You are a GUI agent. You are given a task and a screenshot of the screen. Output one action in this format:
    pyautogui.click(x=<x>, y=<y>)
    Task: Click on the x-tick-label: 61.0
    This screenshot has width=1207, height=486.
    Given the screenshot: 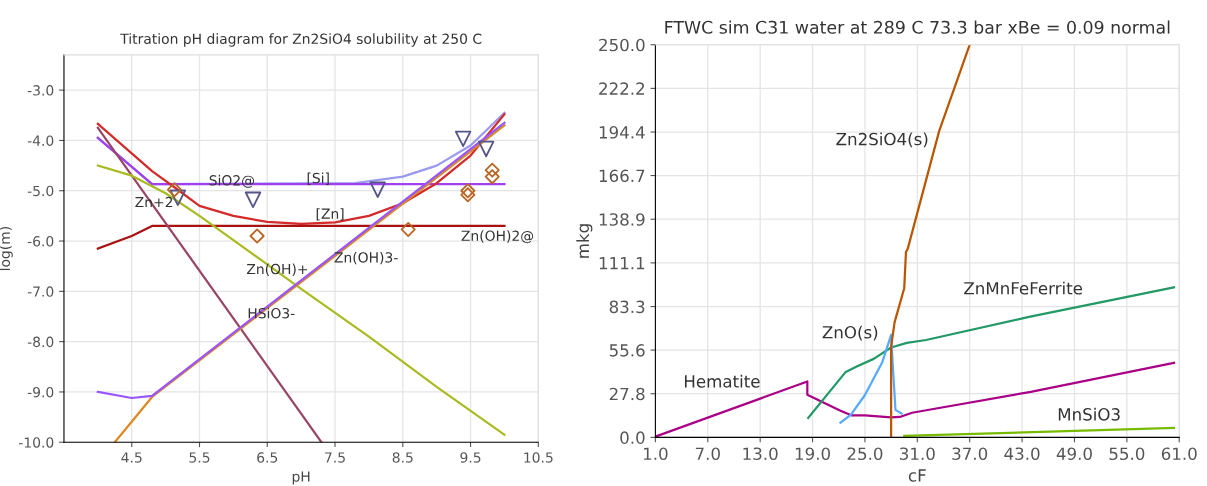 What is the action you would take?
    pyautogui.click(x=1179, y=454)
    